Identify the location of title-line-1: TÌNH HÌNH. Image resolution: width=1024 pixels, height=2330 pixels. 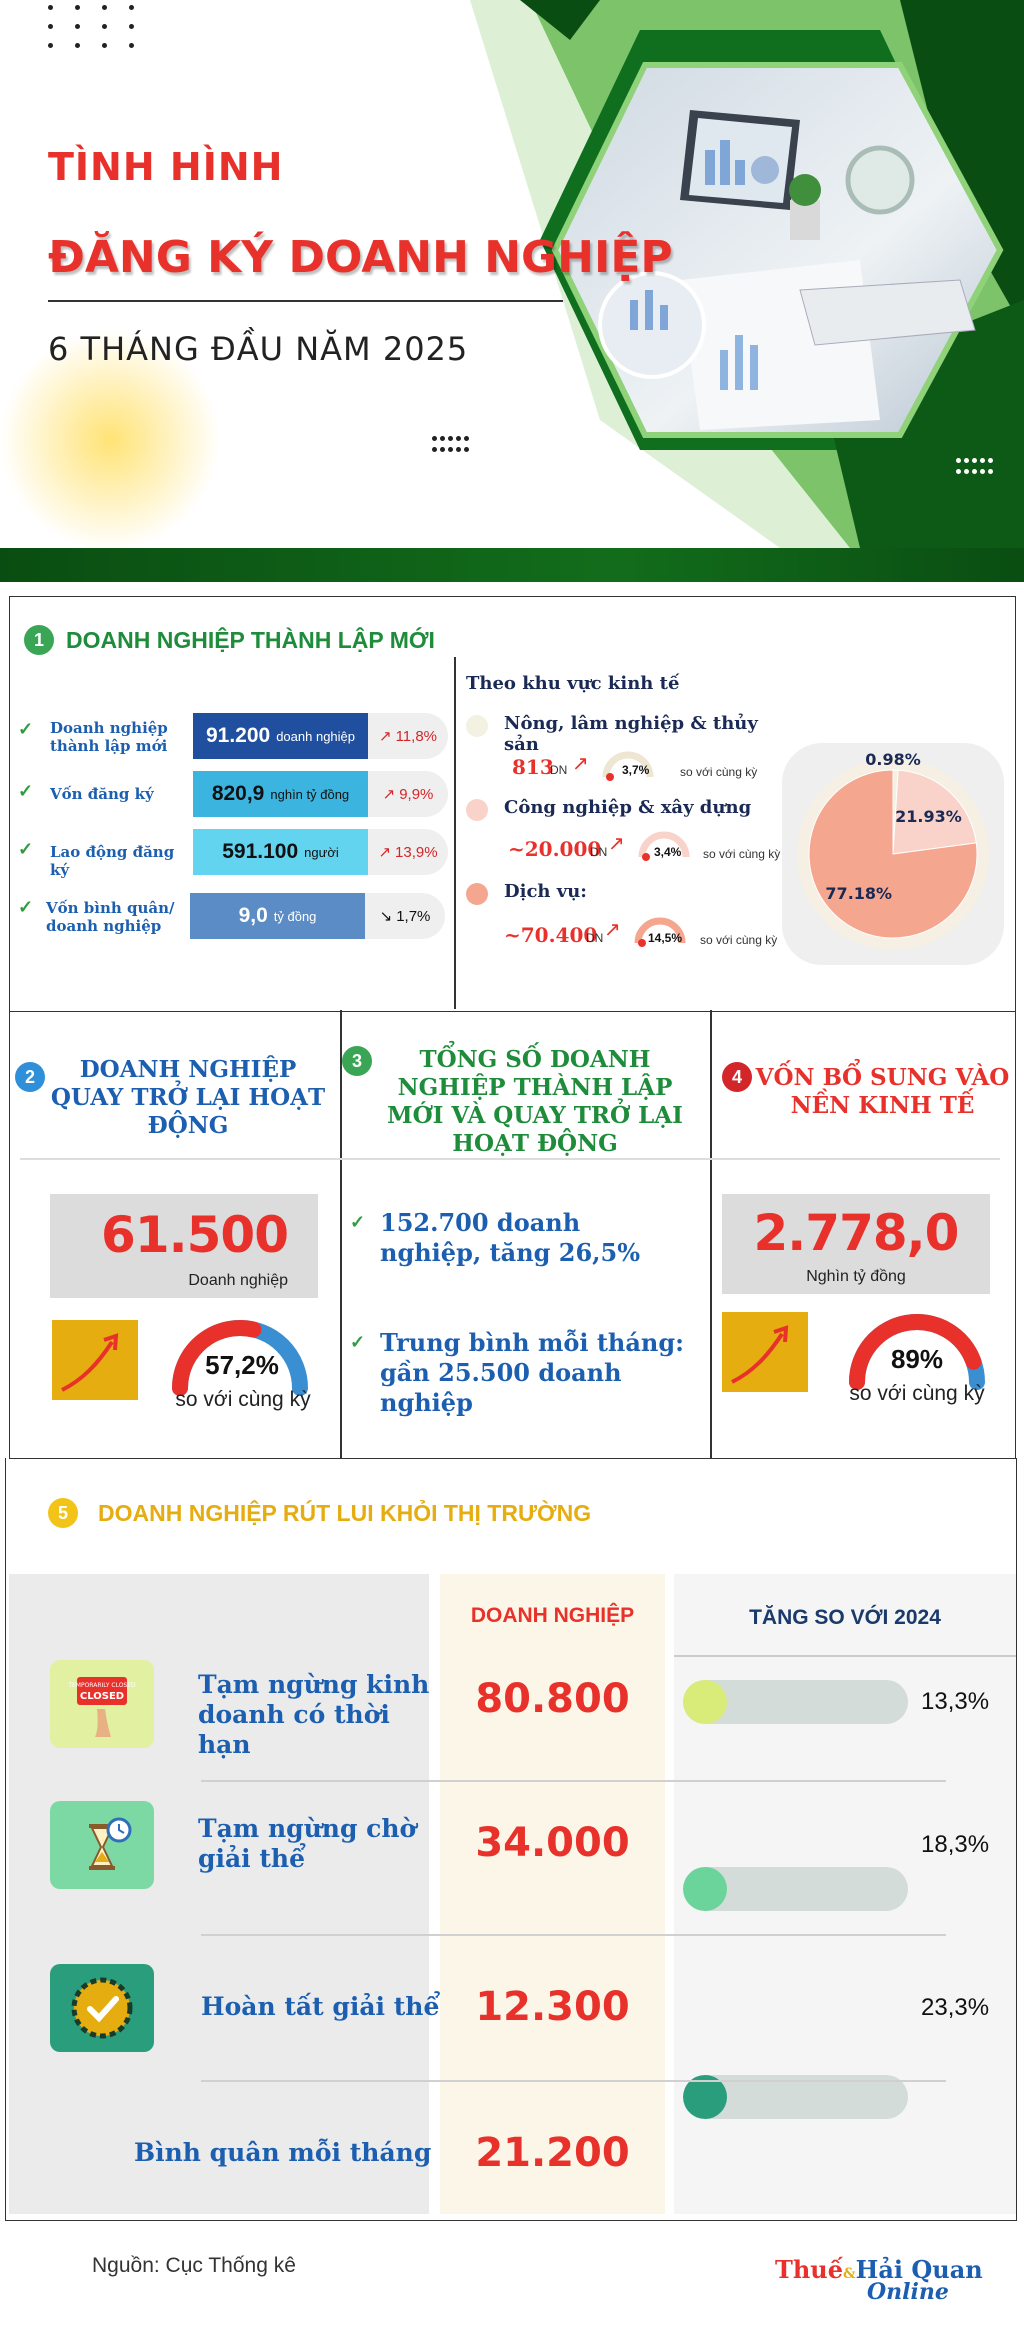
(166, 167).